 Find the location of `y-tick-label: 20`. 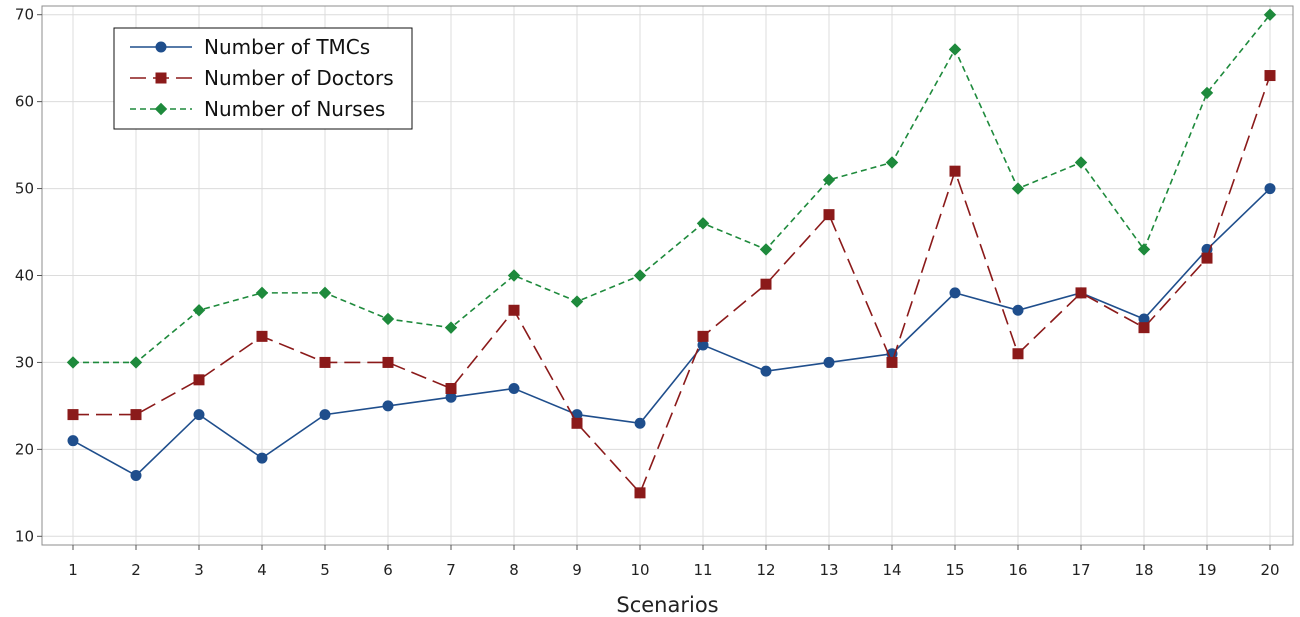

y-tick-label: 20 is located at coordinates (24, 449).